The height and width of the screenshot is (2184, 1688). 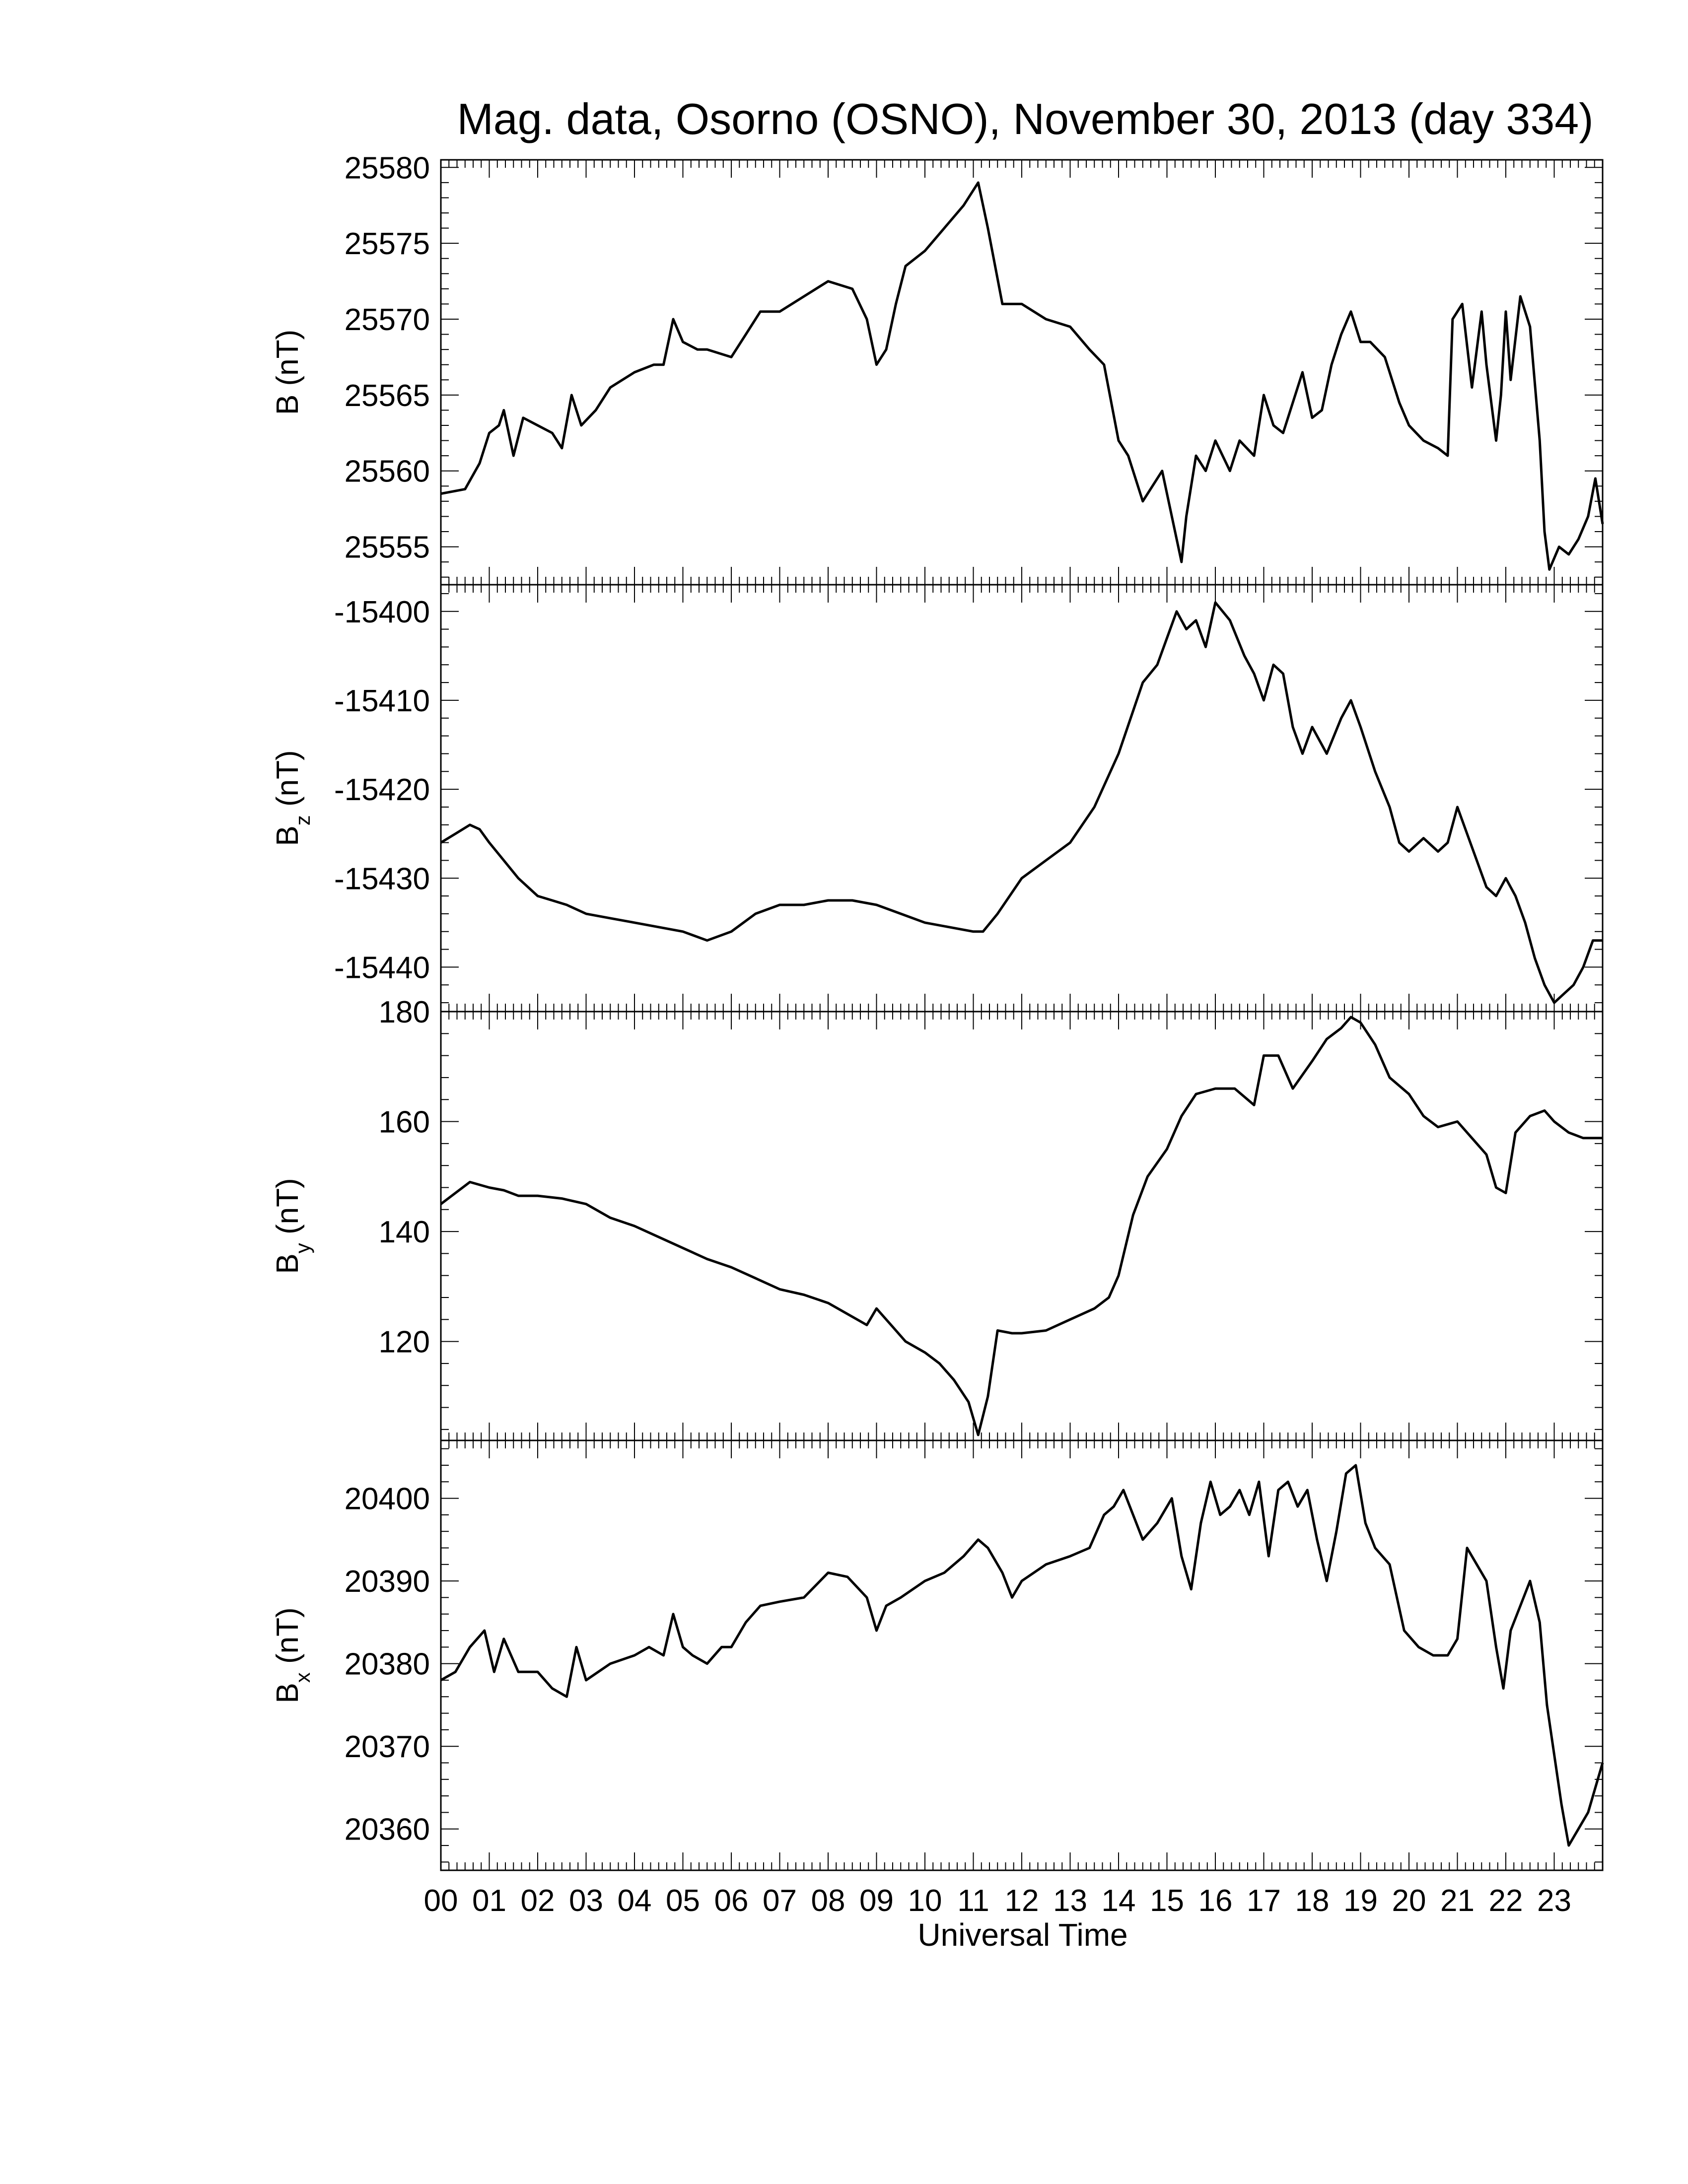 What do you see at coordinates (1022, 376) in the screenshot?
I see `series-line-B` at bounding box center [1022, 376].